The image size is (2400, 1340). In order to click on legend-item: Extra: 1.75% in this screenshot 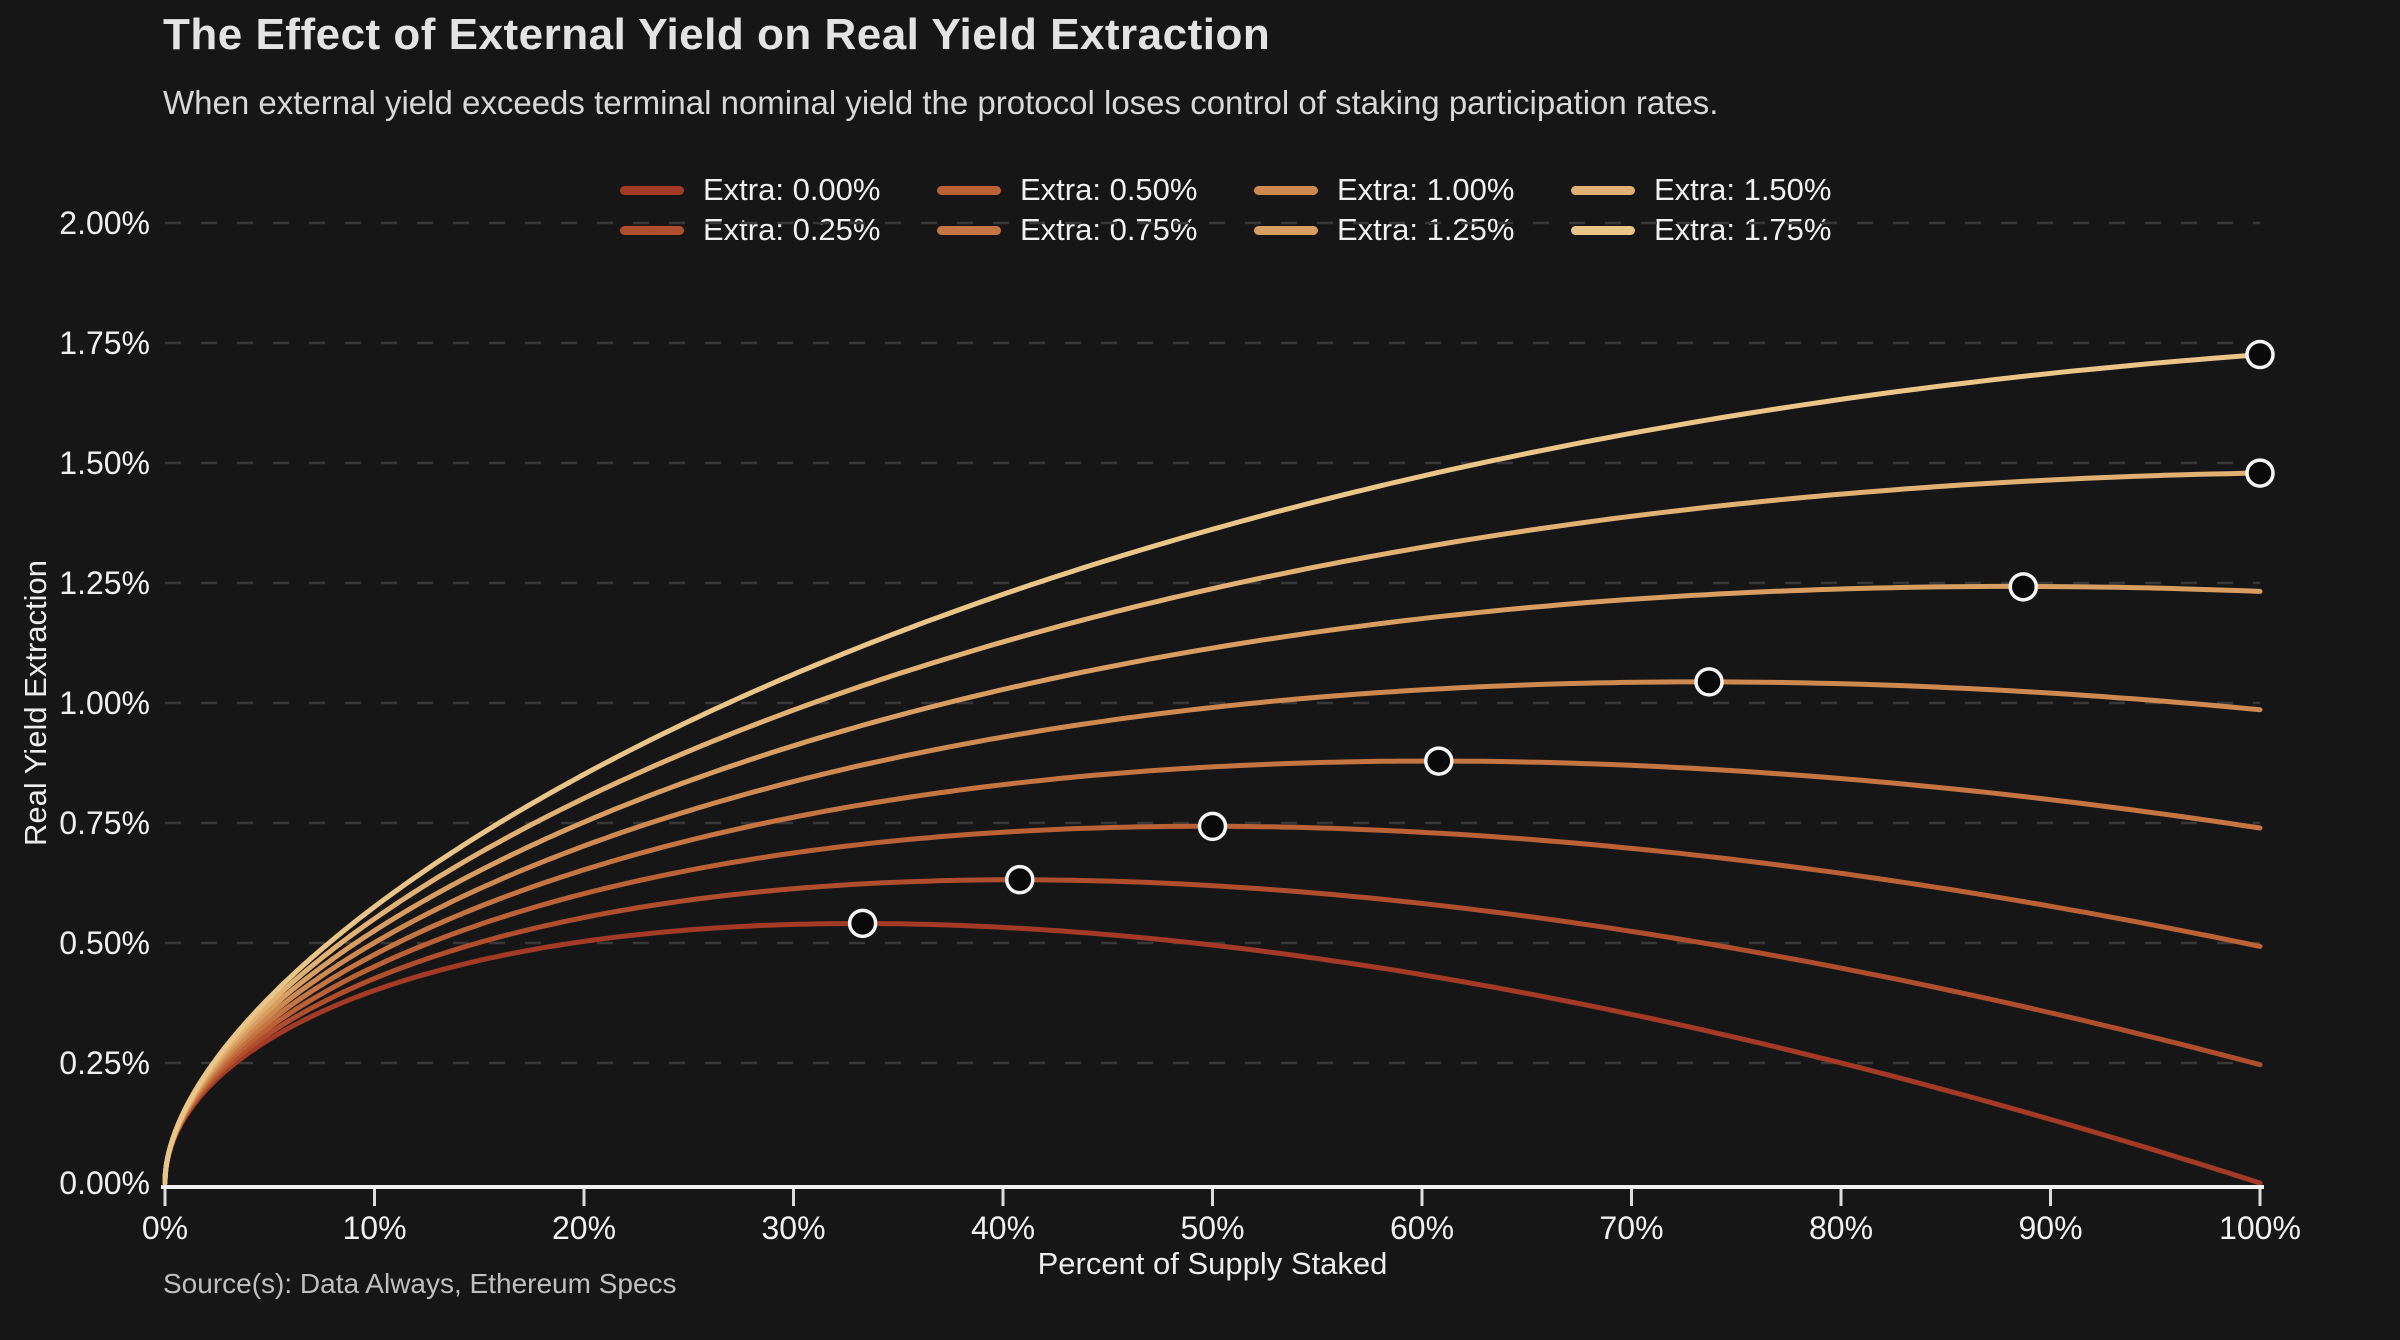, I will do `click(1701, 230)`.